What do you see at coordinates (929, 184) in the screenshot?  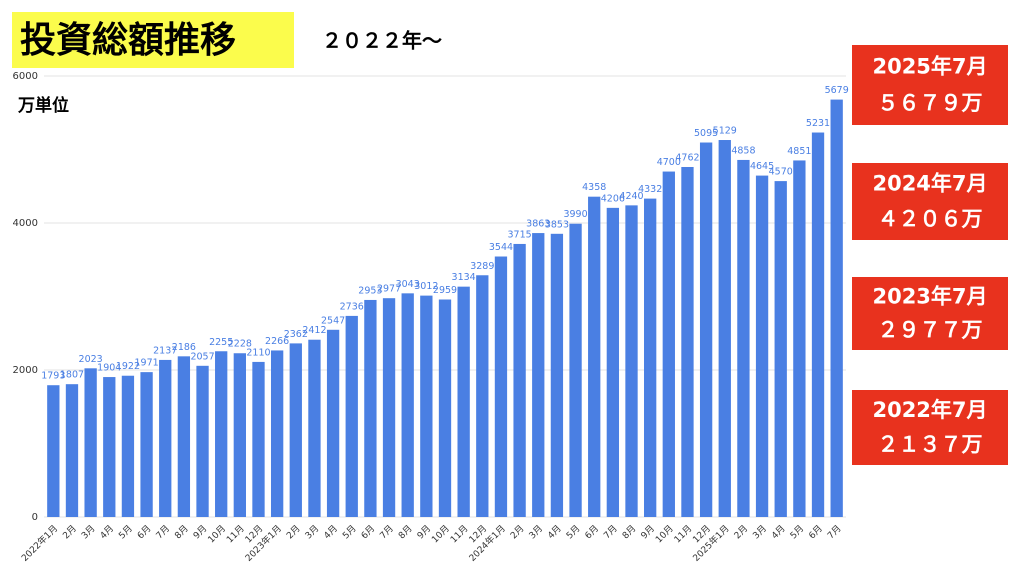 I see `annotation-date: 2024年7月` at bounding box center [929, 184].